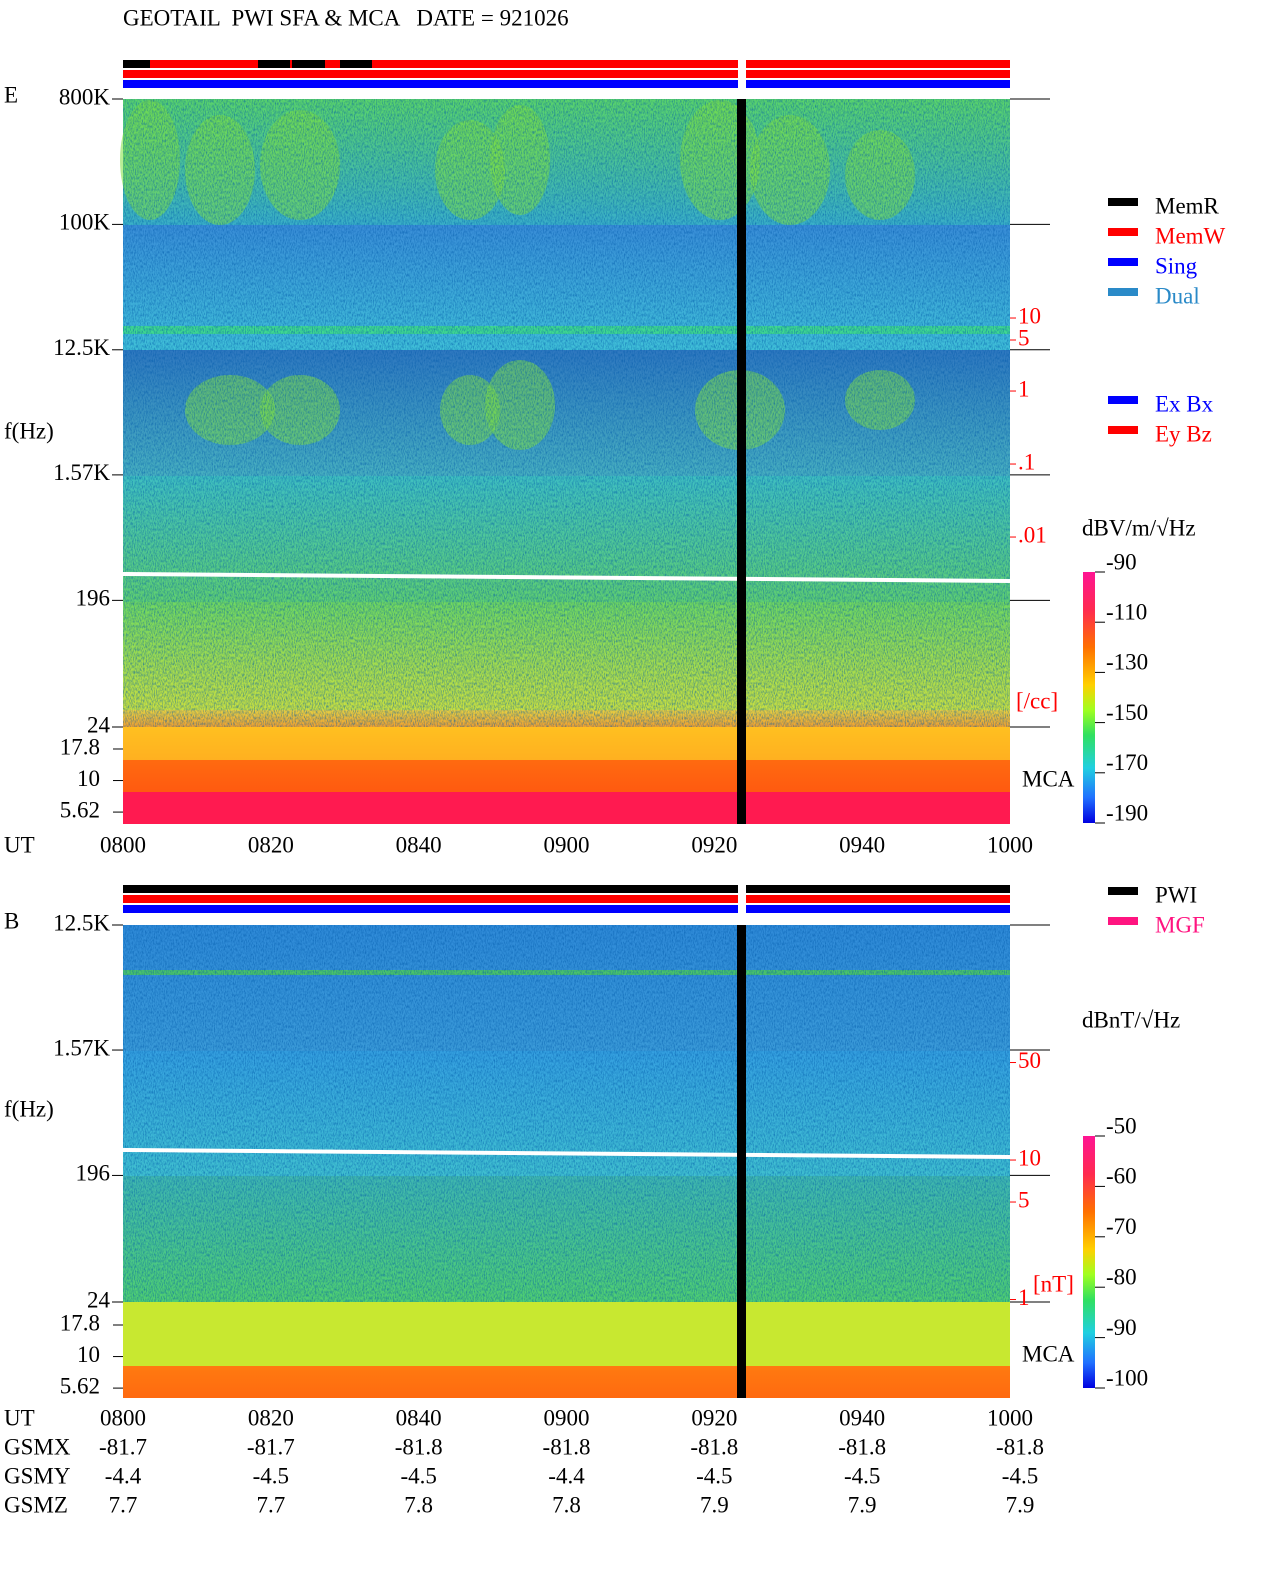 This screenshot has height=1593, width=1280. What do you see at coordinates (1127, 1377) in the screenshot?
I see `colorbar-tick-label: -100` at bounding box center [1127, 1377].